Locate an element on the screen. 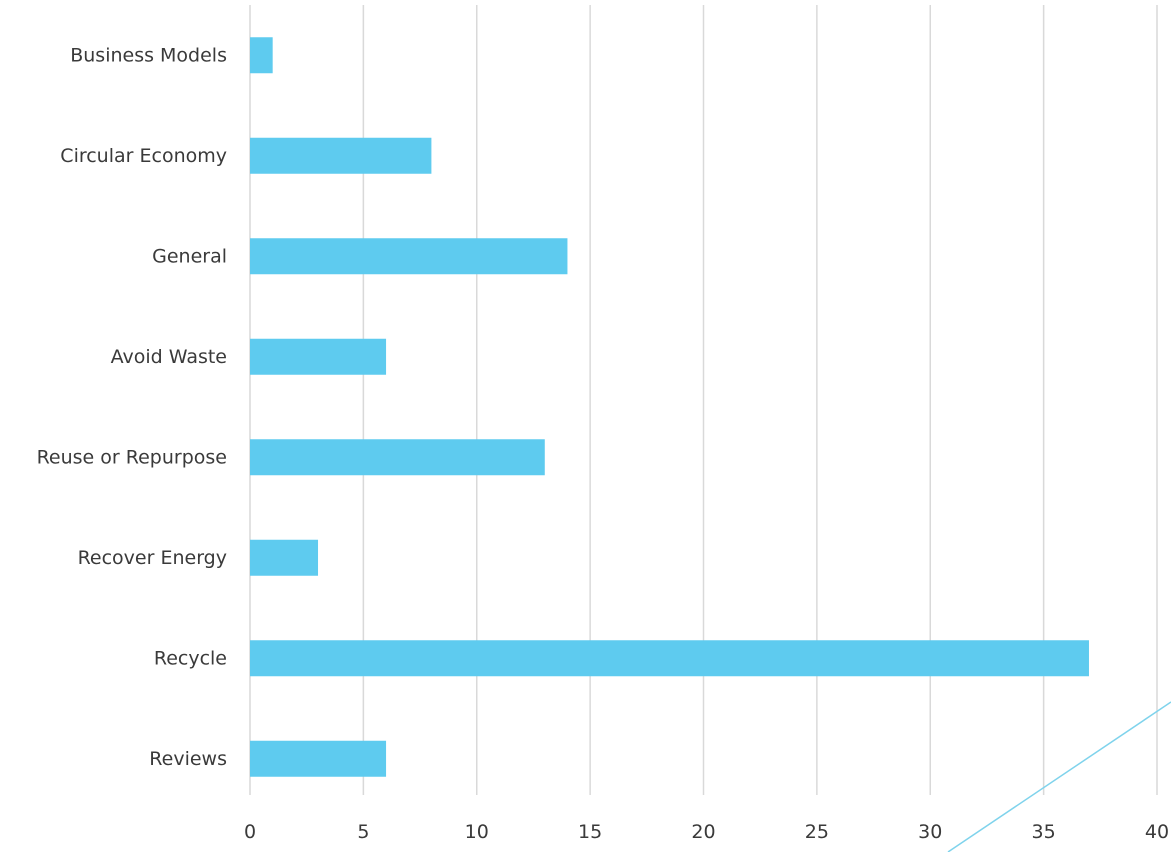  category-label-general: General is located at coordinates (189, 256).